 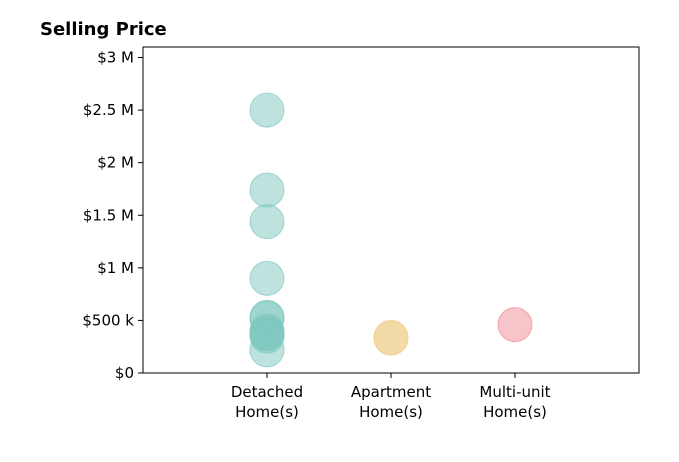 I want to click on x-tick-label: Detached Home(s), so click(x=267, y=402).